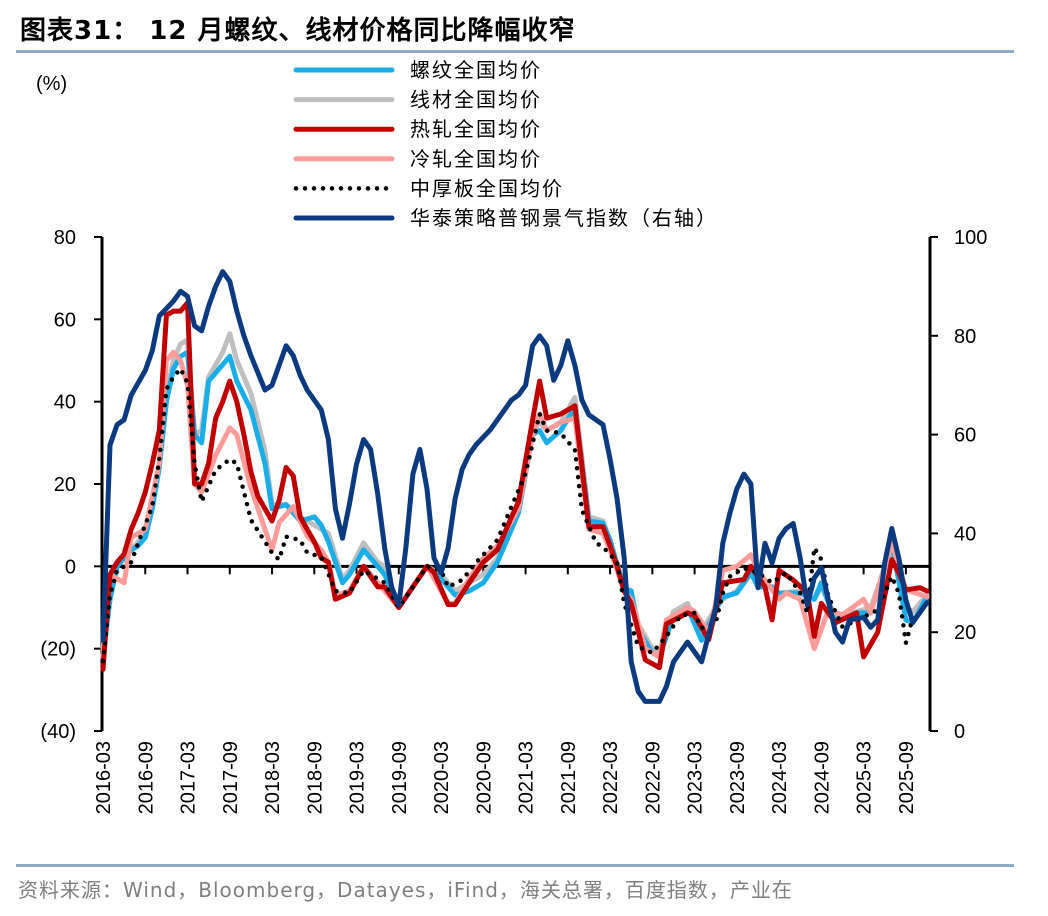  What do you see at coordinates (476, 100) in the screenshot?
I see `legend-label: 线材全国均价` at bounding box center [476, 100].